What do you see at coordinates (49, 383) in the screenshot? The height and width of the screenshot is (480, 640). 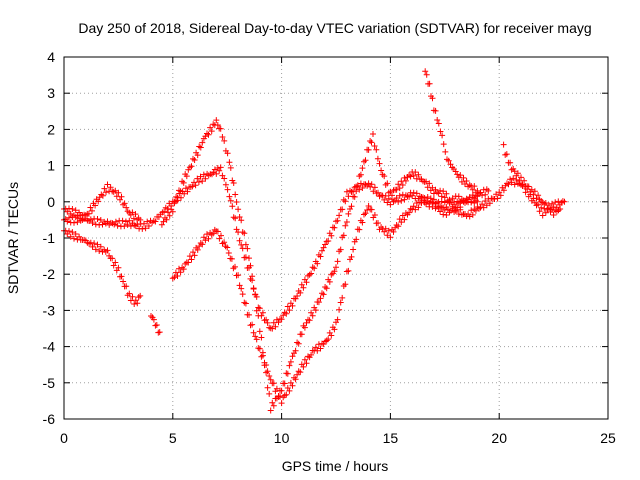 I see `y-tick-label: -5` at bounding box center [49, 383].